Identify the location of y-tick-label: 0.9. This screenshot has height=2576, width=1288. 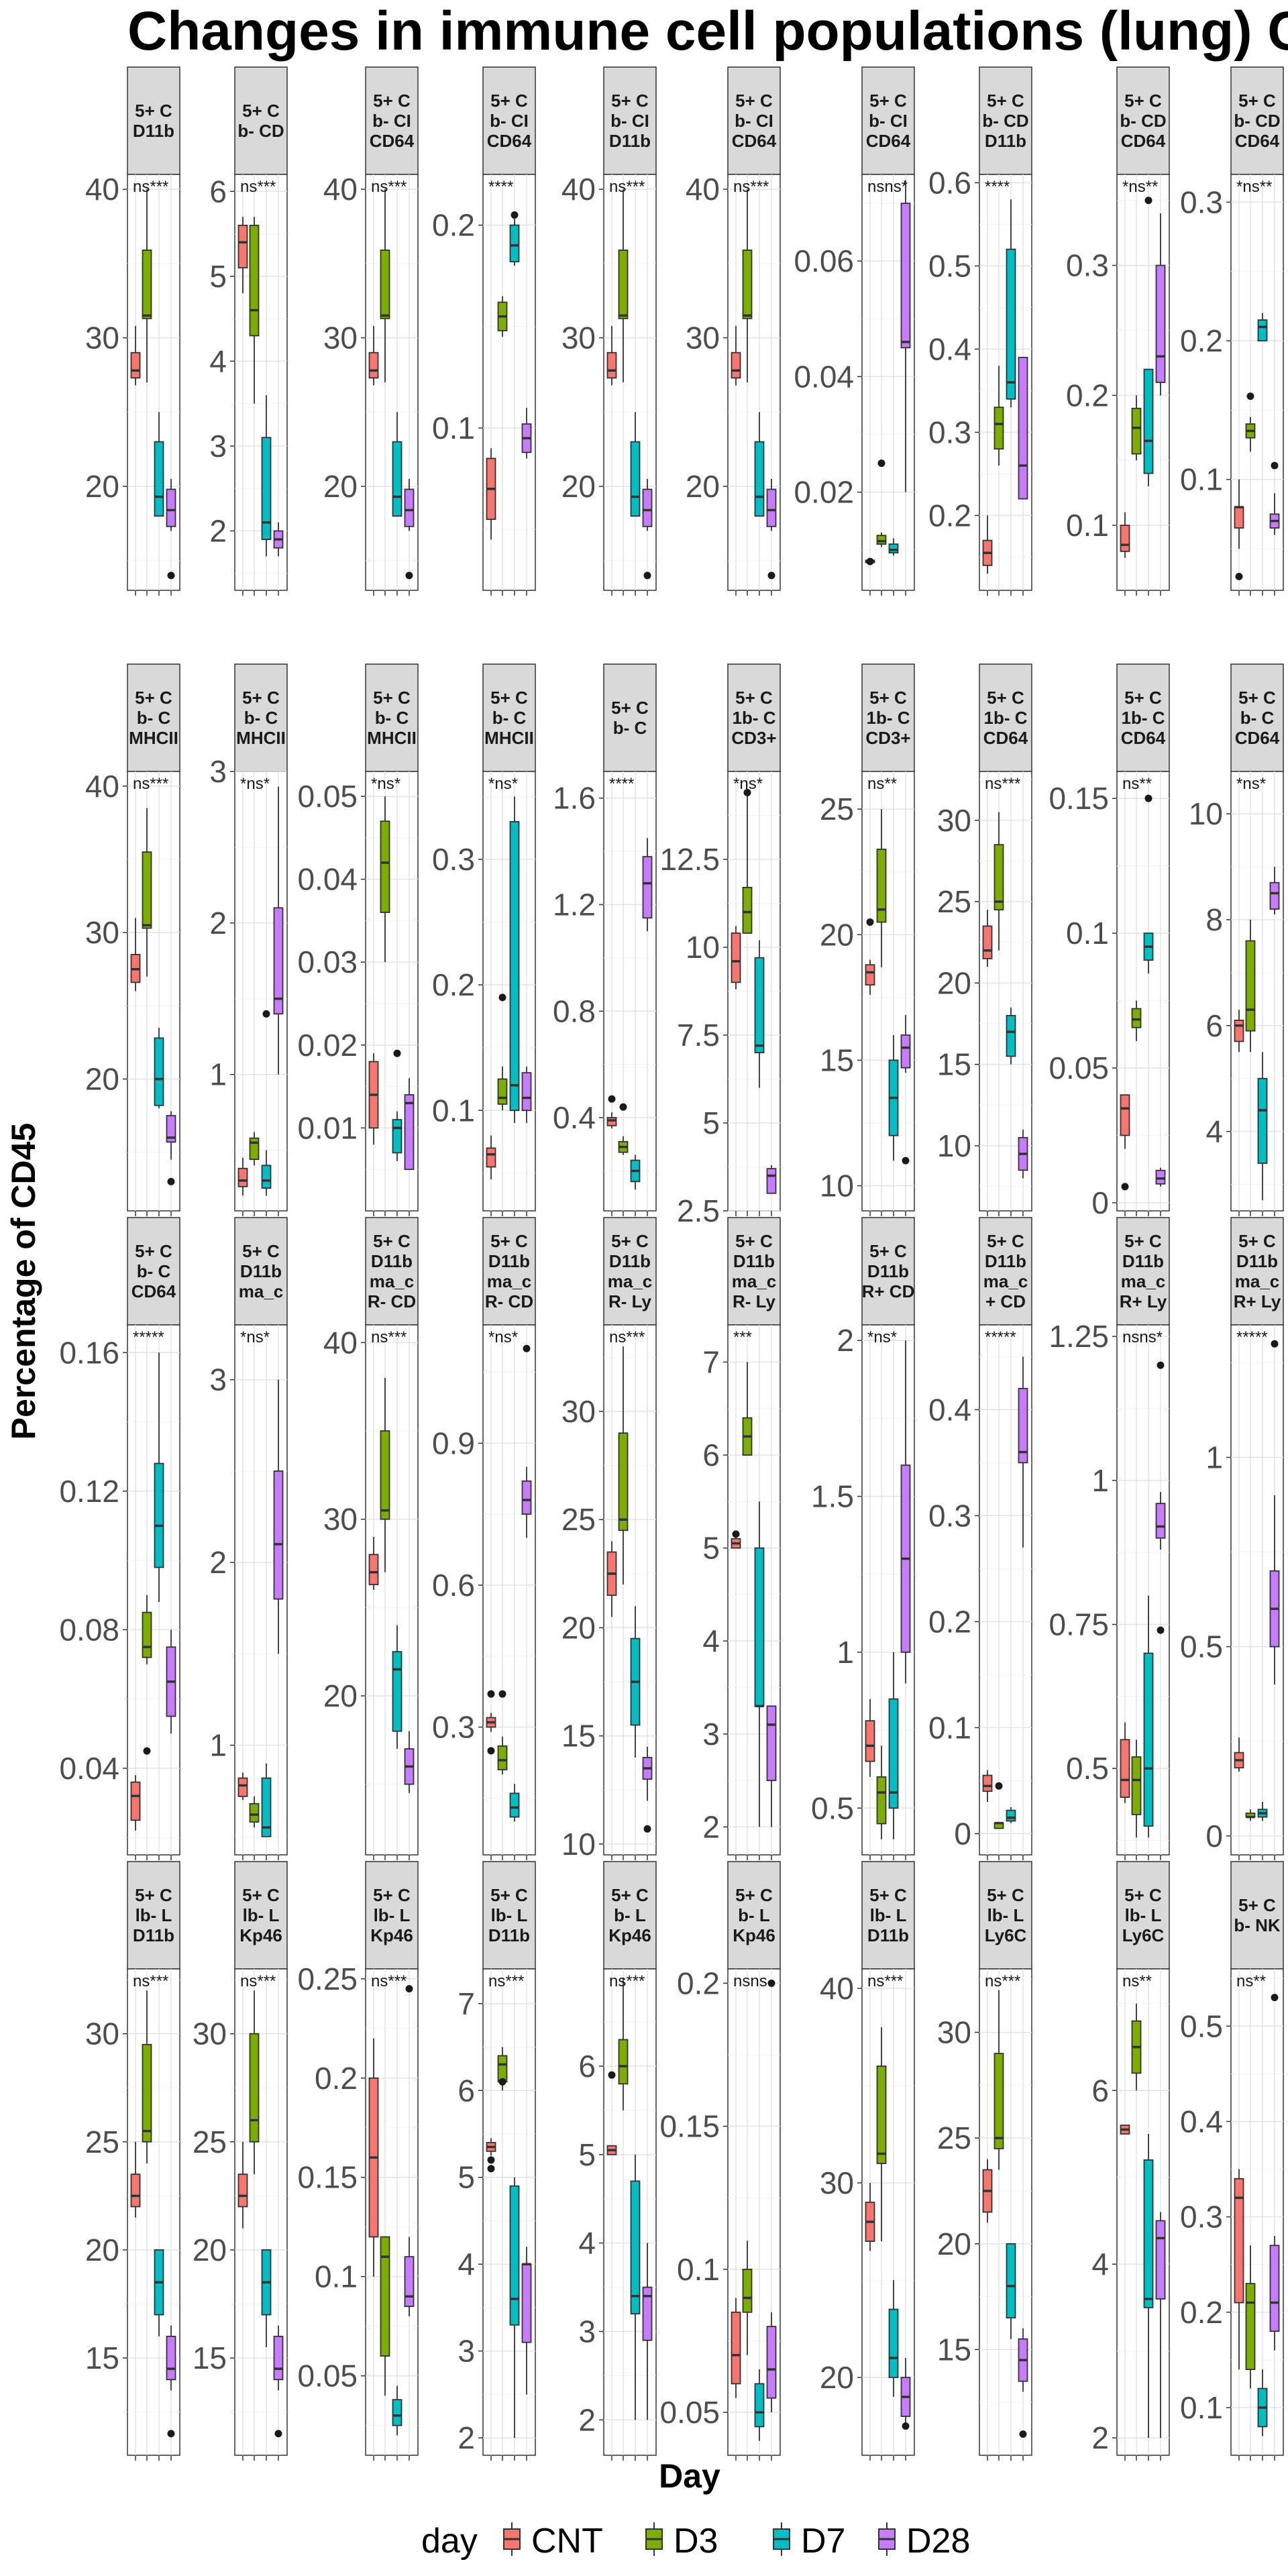
(453, 1443).